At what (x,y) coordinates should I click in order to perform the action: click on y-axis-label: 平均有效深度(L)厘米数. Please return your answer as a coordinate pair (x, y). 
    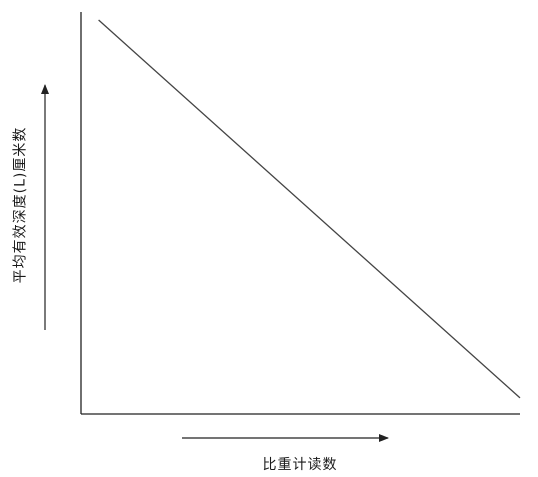
    Looking at the image, I should click on (20, 205).